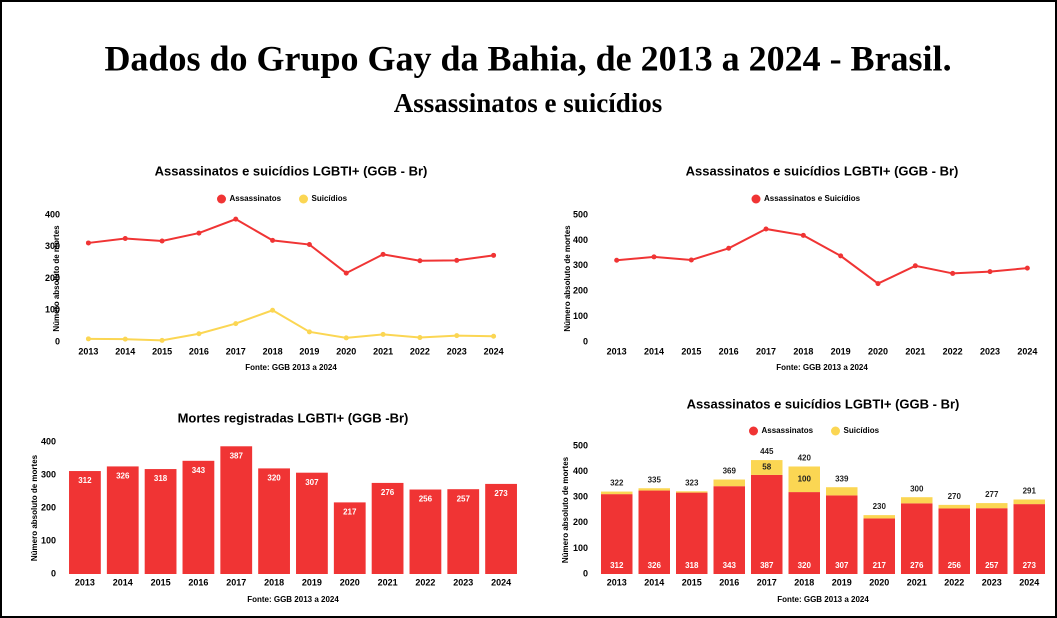 Image resolution: width=1057 pixels, height=618 pixels. I want to click on data-label: 326, so click(123, 476).